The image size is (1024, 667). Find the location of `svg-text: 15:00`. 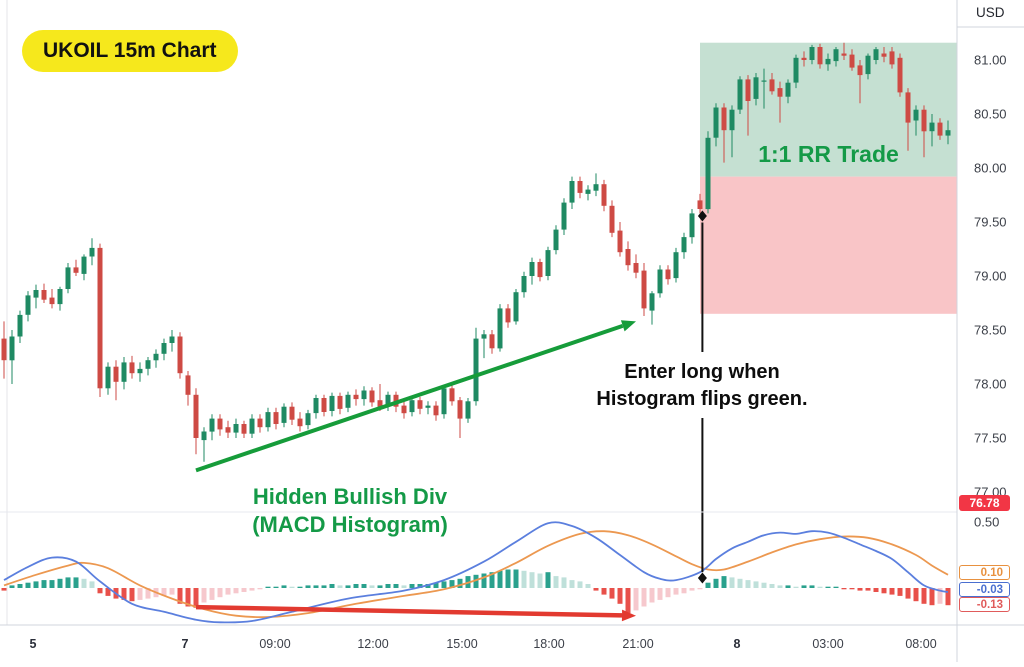

svg-text: 15:00 is located at coordinates (461, 644).